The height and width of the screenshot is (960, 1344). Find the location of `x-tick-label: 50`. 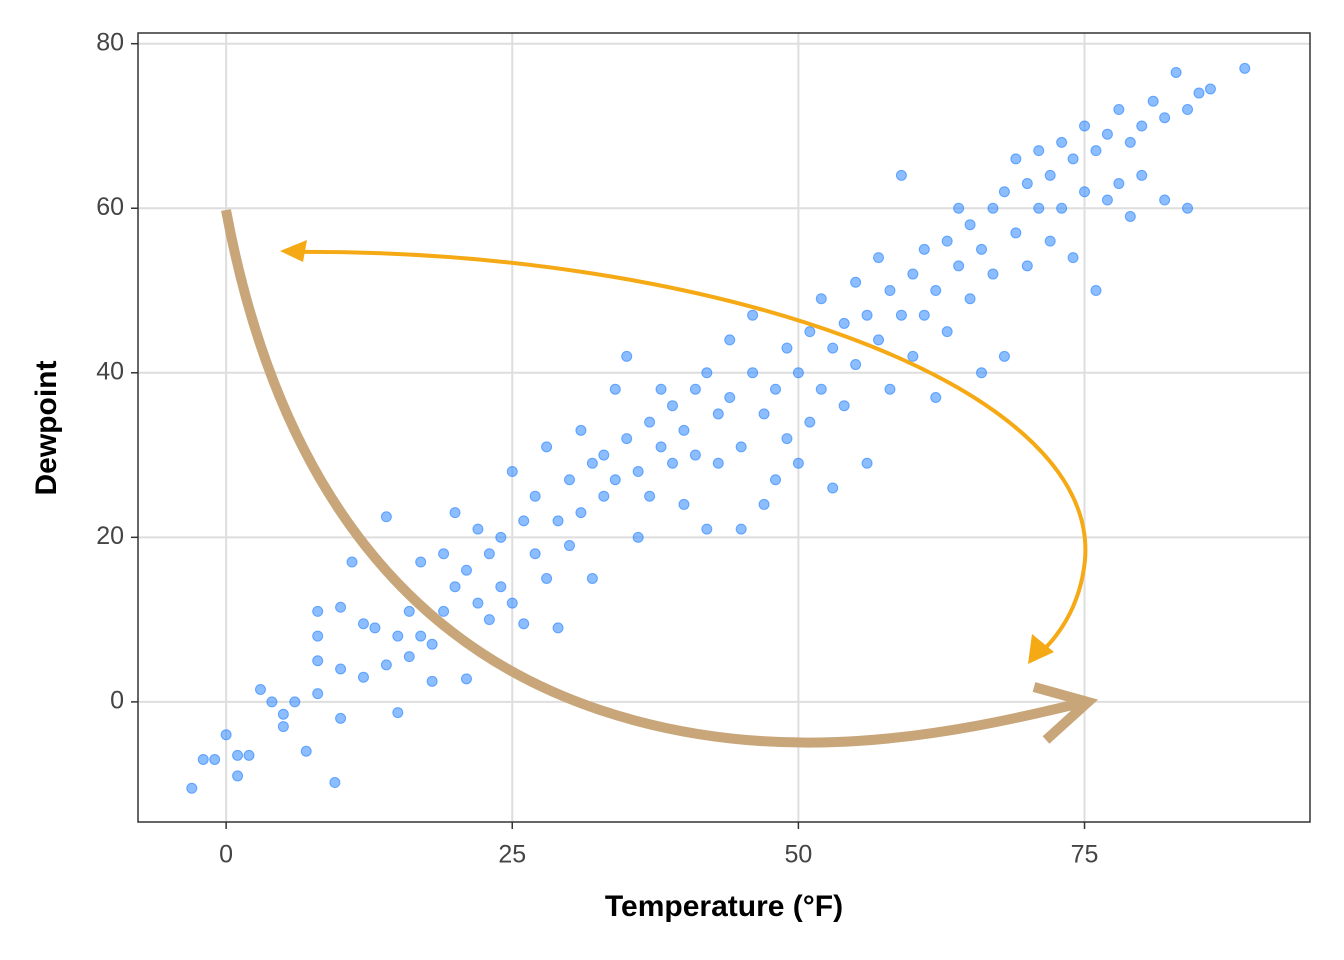

x-tick-label: 50 is located at coordinates (798, 855).